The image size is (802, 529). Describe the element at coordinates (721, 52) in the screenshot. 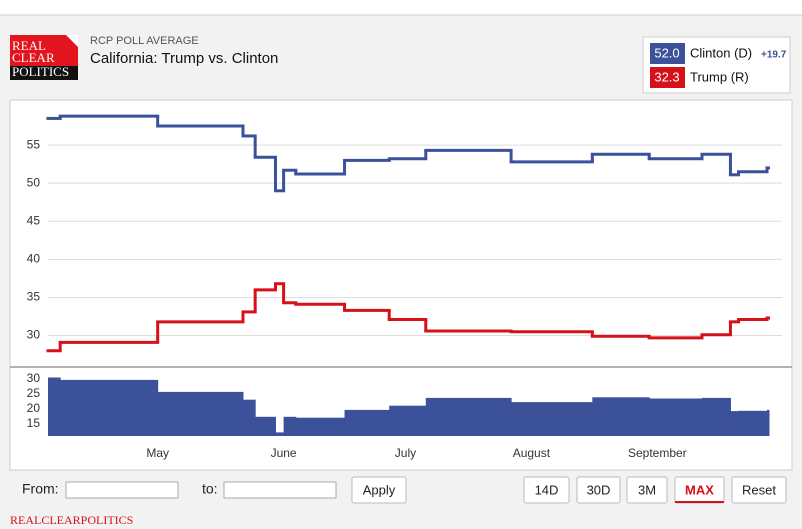

I see `legend-name: Clinton (D)` at that location.